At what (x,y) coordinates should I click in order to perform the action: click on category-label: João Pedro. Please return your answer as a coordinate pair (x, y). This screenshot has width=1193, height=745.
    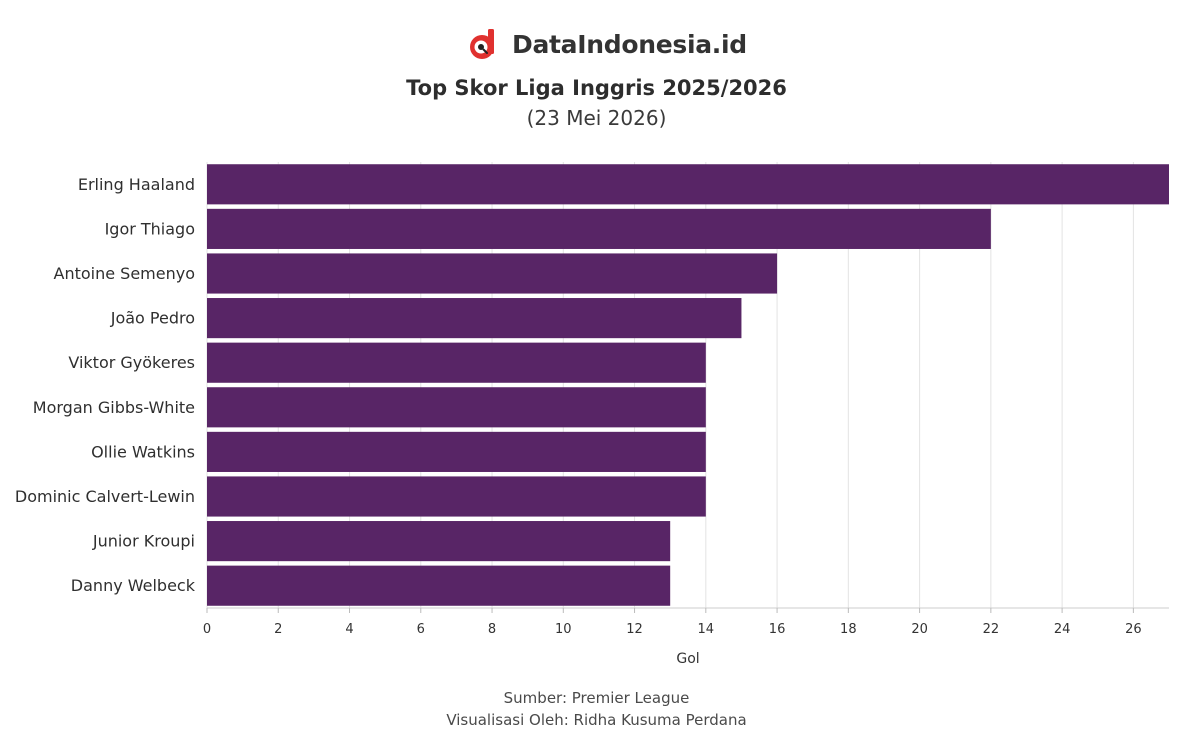
    Looking at the image, I should click on (152, 318).